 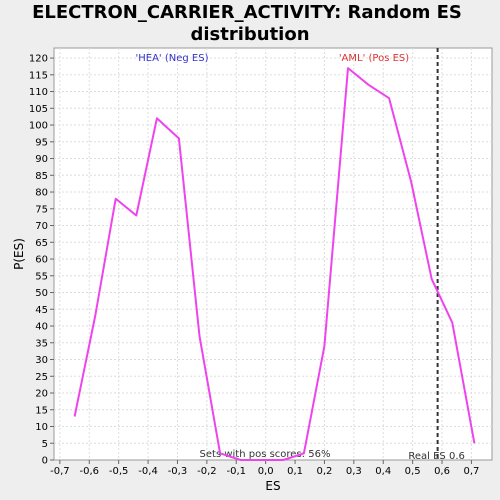 I want to click on x-tick-label: -0,5, so click(x=119, y=471).